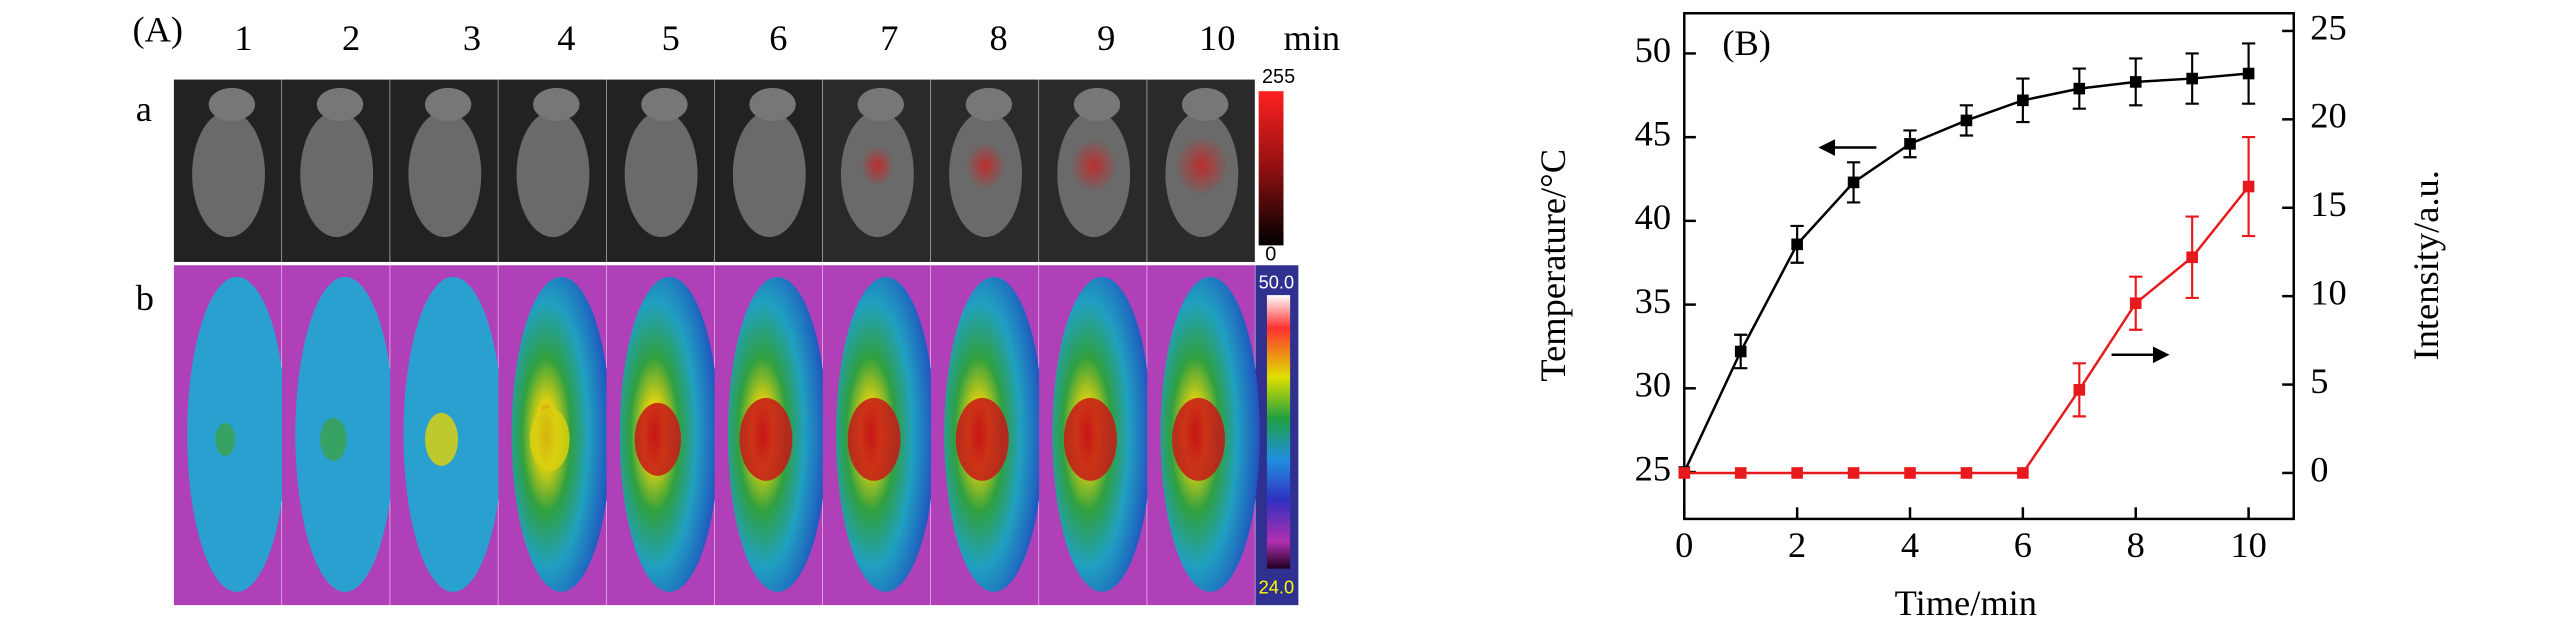 The width and height of the screenshot is (2567, 630). Describe the element at coordinates (1553, 265) in the screenshot. I see `y-axis-label: Temperature/°C` at that location.